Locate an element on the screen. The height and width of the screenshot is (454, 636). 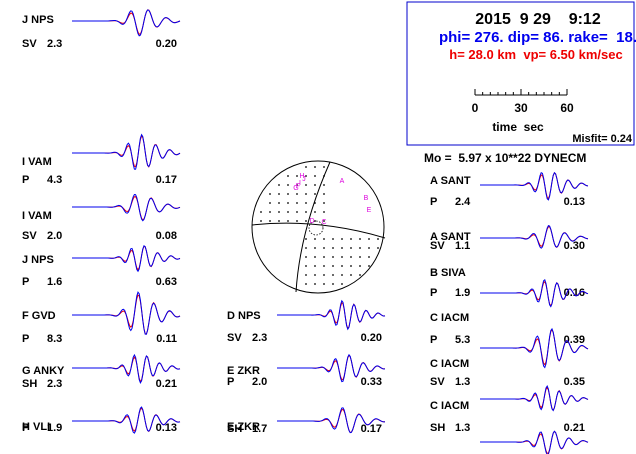
focal-sphere-outline is located at coordinates (318, 227).